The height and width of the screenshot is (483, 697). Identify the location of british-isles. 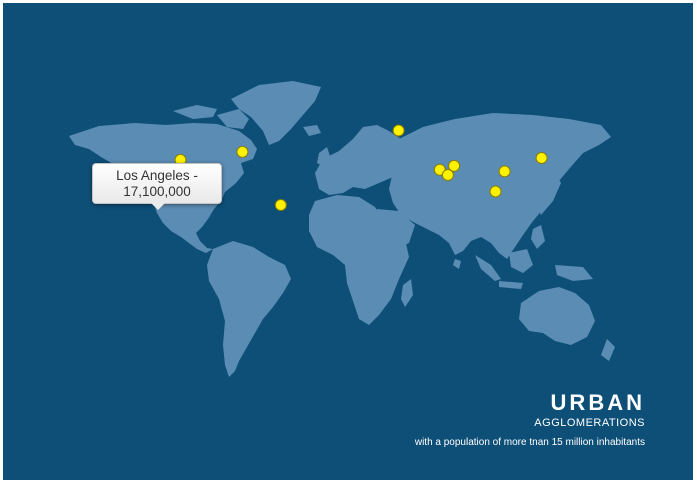
(324, 157).